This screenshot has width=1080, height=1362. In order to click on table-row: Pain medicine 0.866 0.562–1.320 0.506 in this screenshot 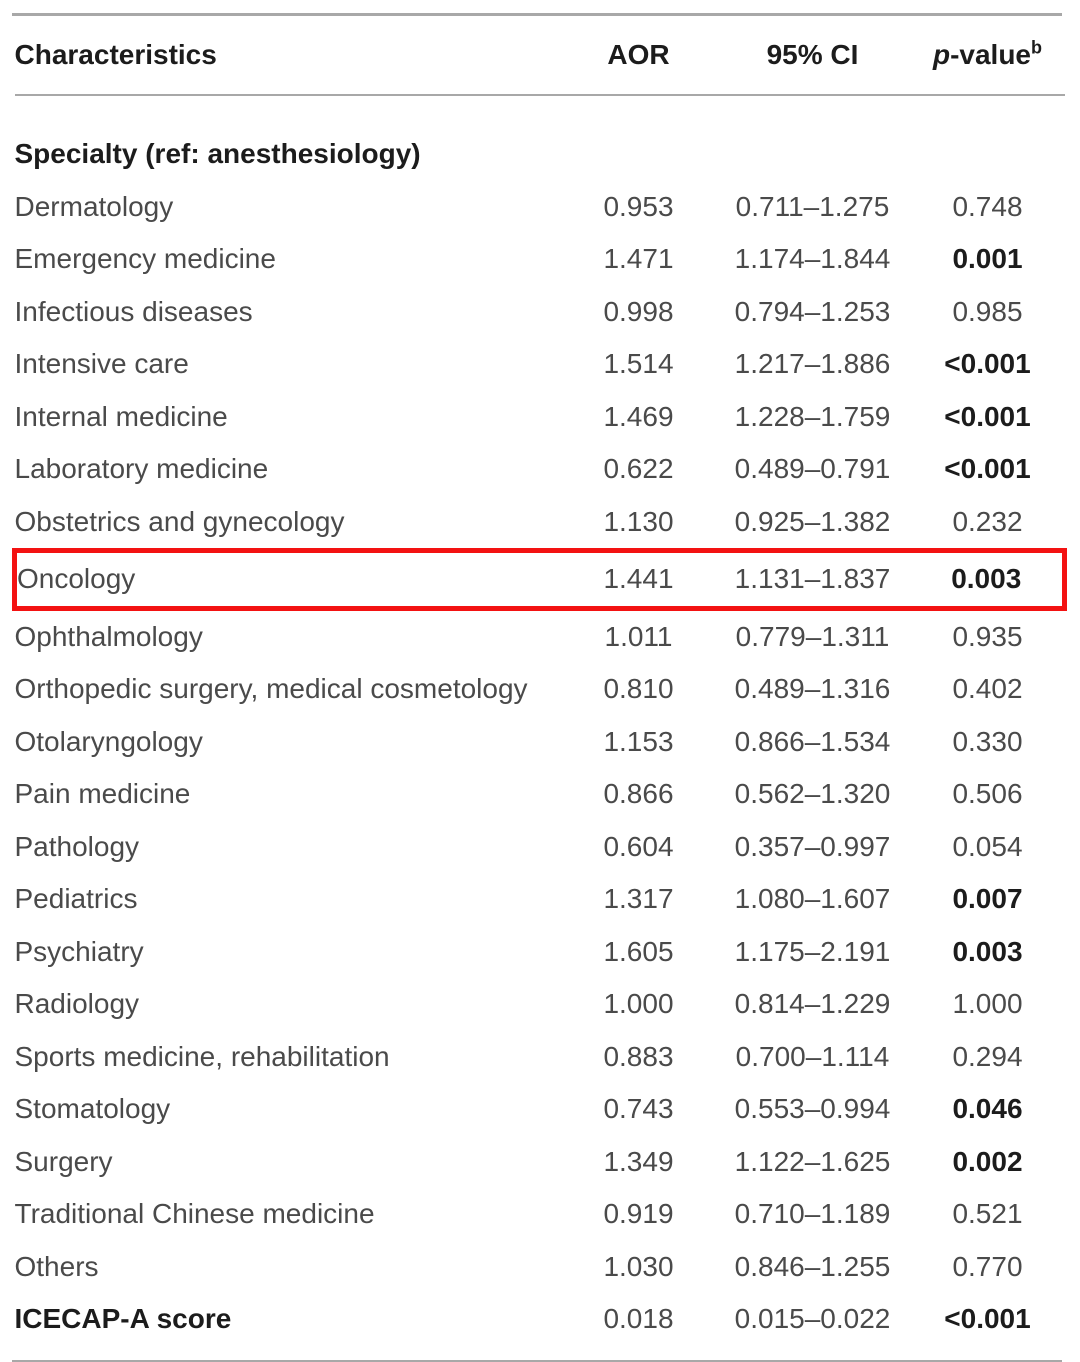, I will do `click(540, 794)`.